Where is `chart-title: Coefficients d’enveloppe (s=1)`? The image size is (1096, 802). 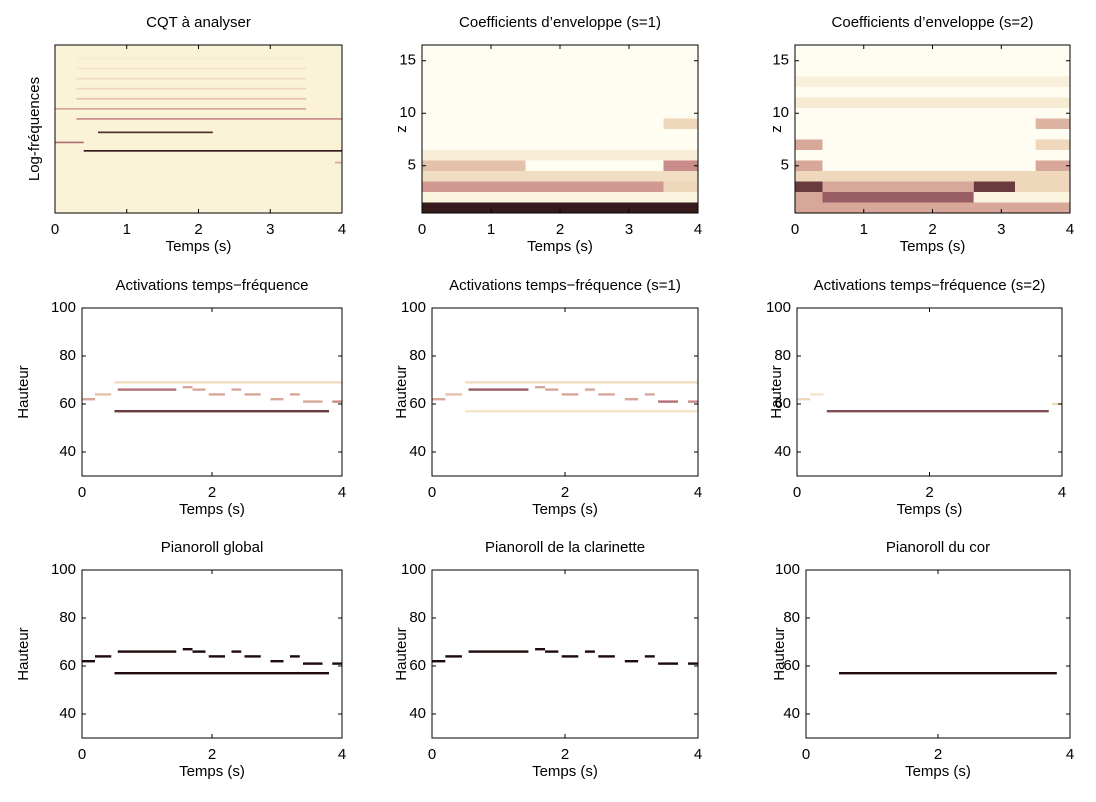
chart-title: Coefficients d’enveloppe (s=1) is located at coordinates (560, 22).